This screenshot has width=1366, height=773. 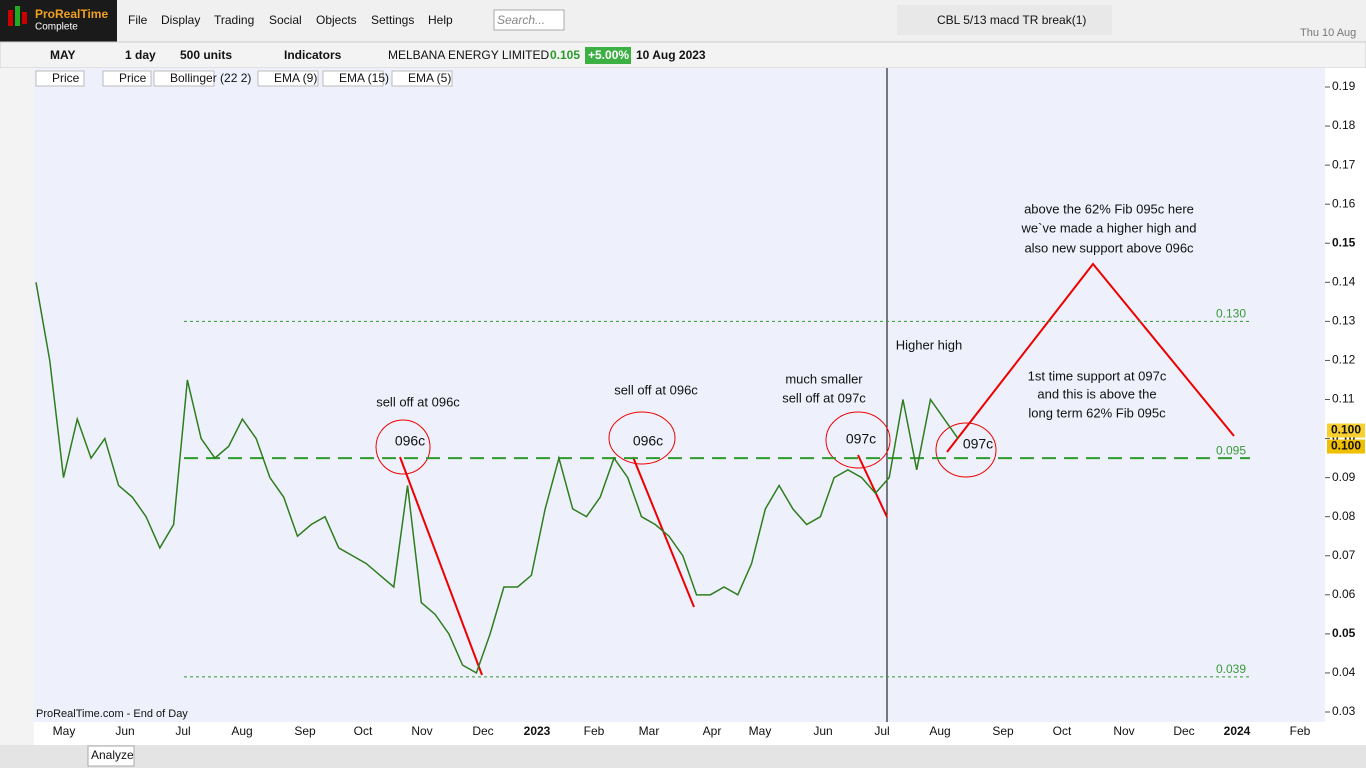 I want to click on circle-label: 096c, so click(x=410, y=441).